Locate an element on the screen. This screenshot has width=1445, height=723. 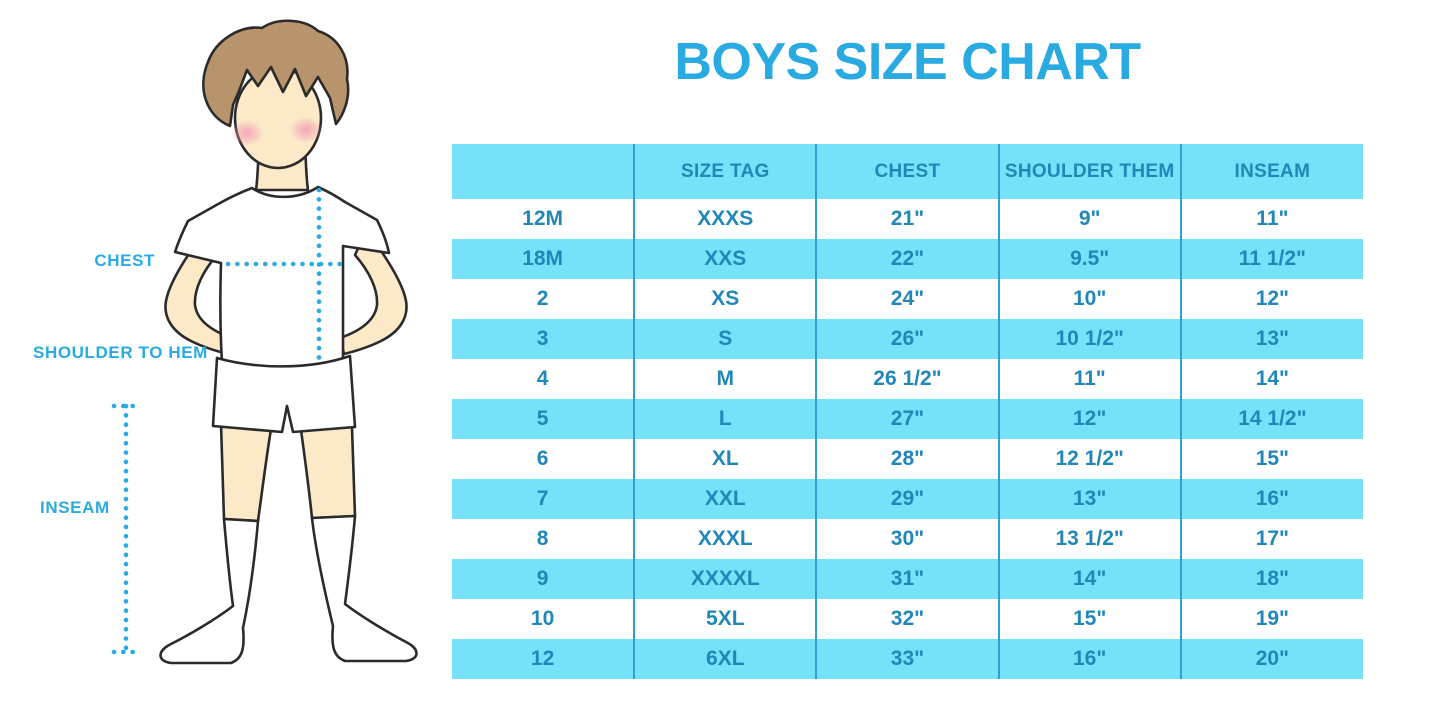
size-row-7: 7 XXL 29" 13" 16" is located at coordinates (907, 499).